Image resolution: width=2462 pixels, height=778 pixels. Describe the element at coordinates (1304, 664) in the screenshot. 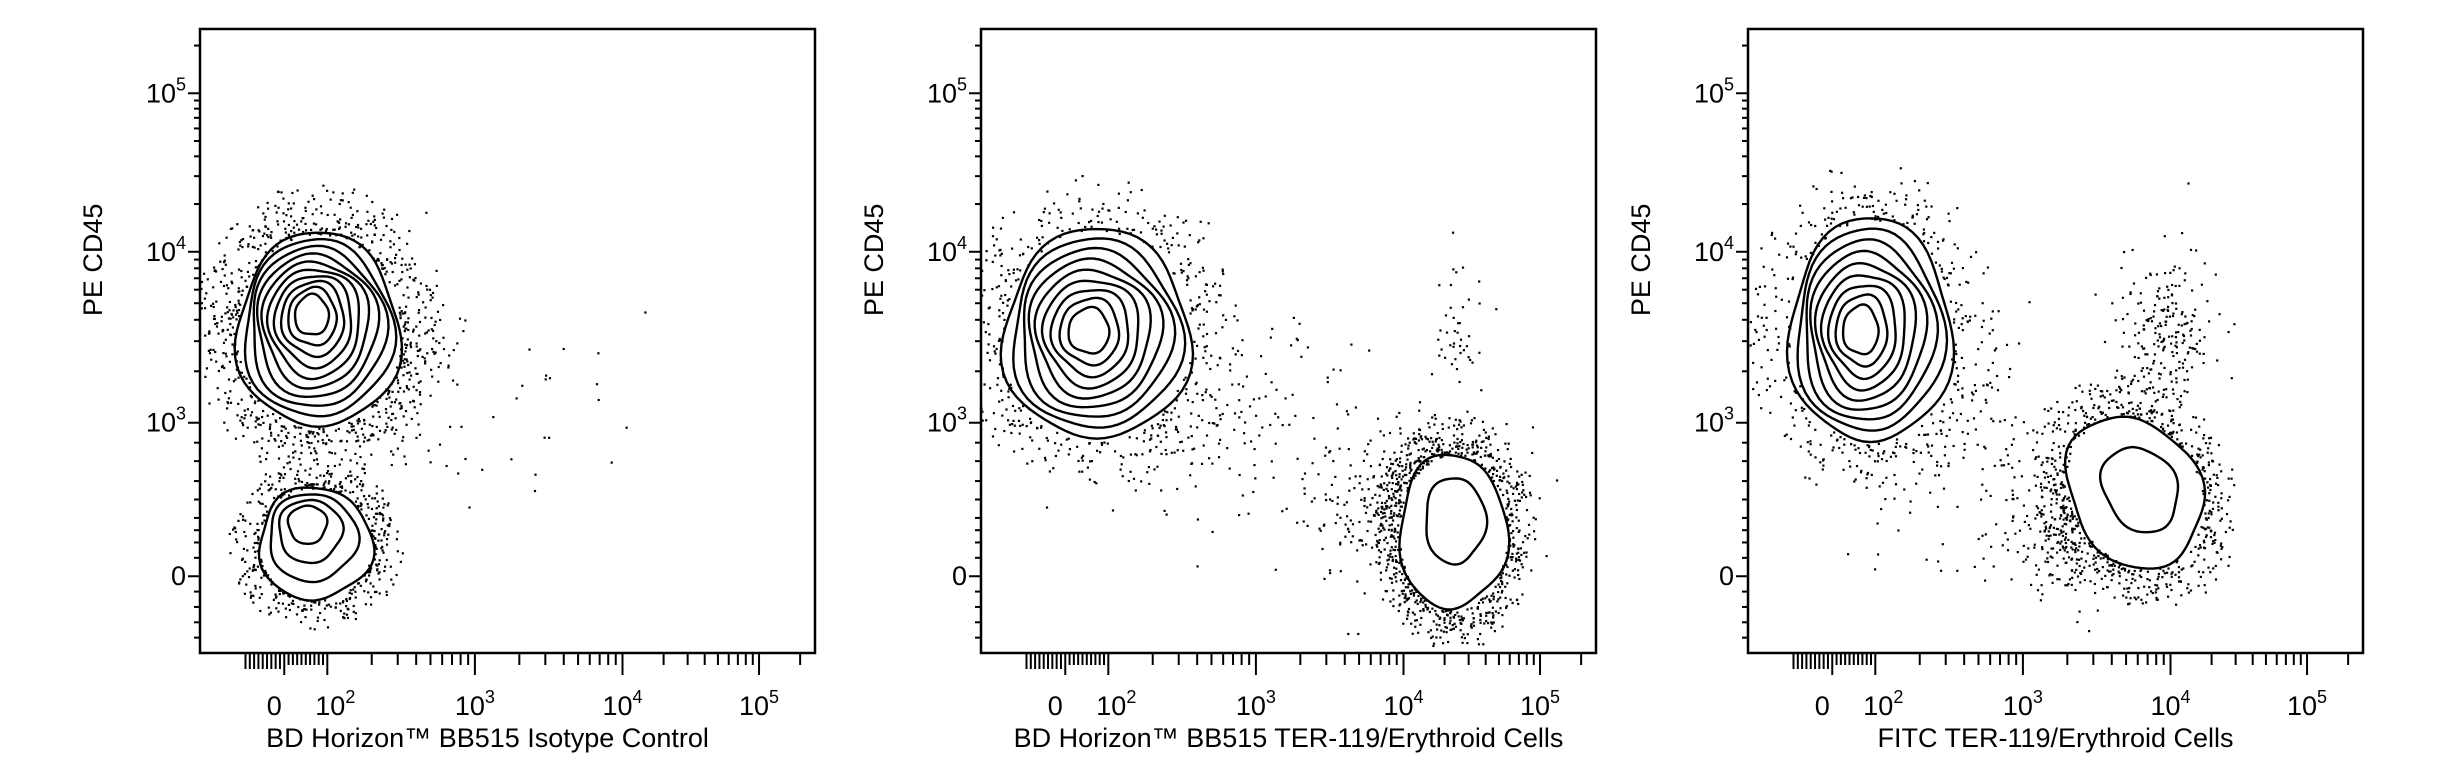

I see `x-axis-ticks` at that location.